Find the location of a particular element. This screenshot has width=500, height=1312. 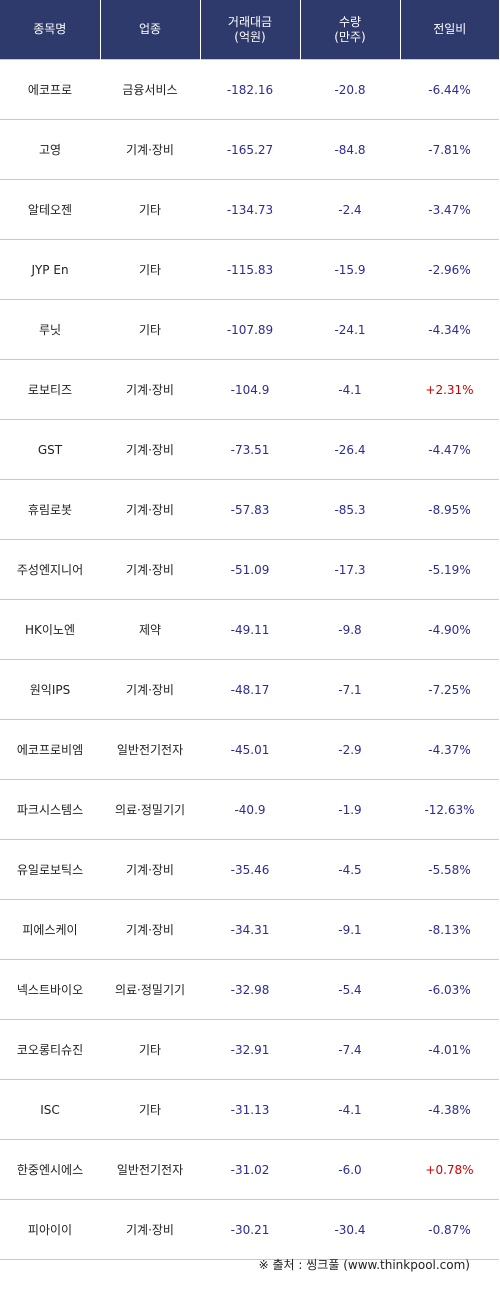

header-amount: 거래대금 (억원) is located at coordinates (250, 30).